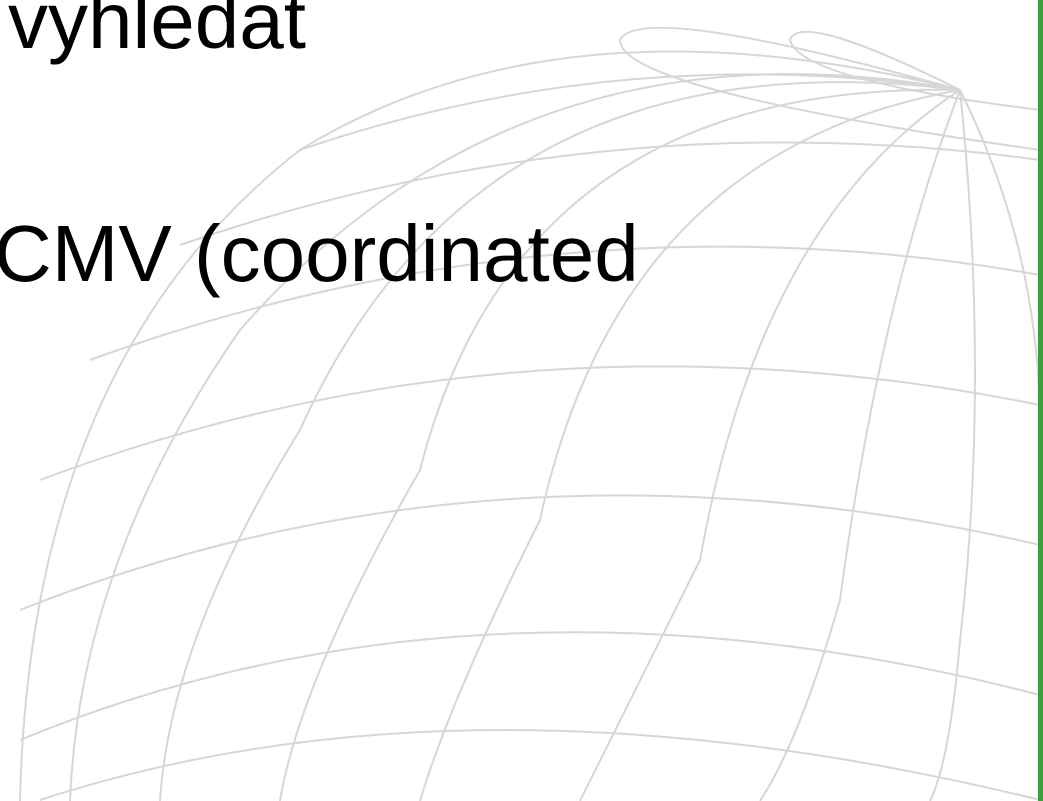  What do you see at coordinates (1040, 400) in the screenshot?
I see `slide-accent-bar` at bounding box center [1040, 400].